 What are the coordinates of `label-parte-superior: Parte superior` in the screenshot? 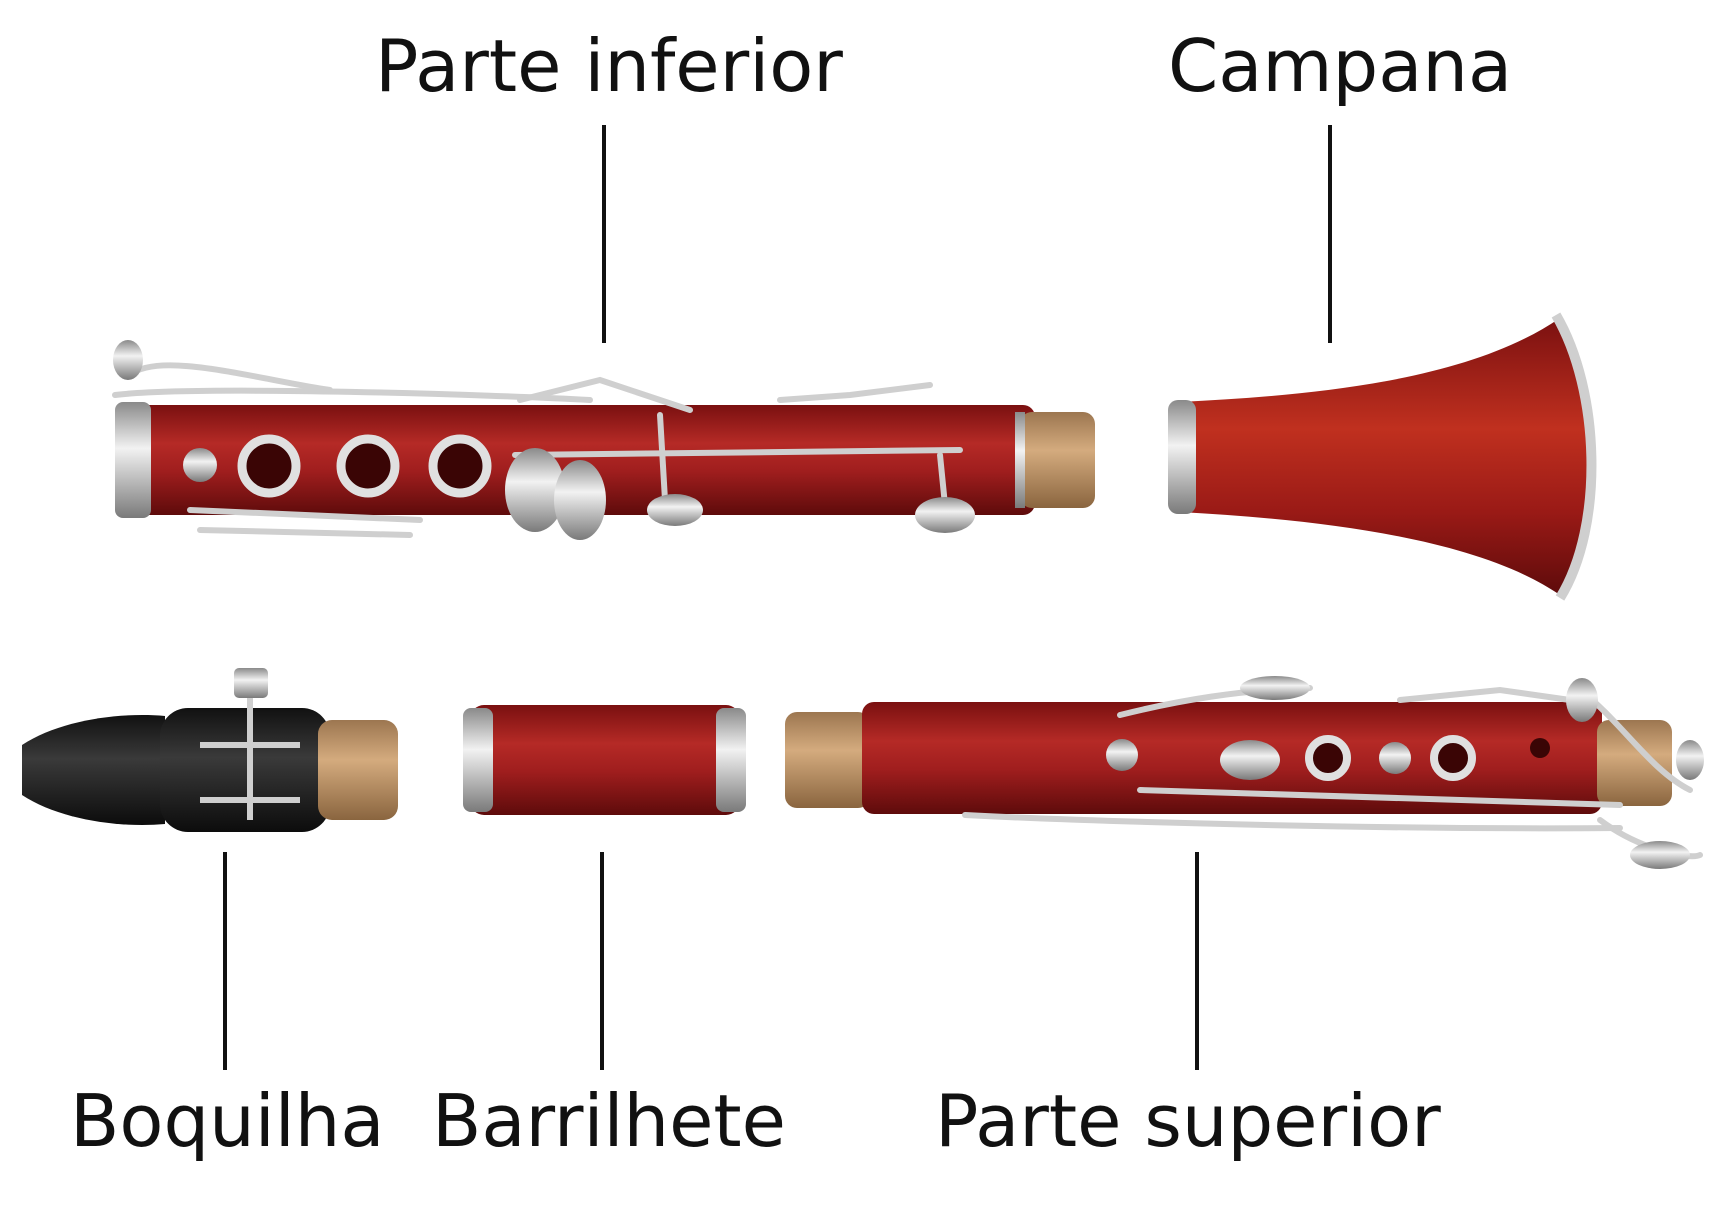 It's located at (1188, 1121).